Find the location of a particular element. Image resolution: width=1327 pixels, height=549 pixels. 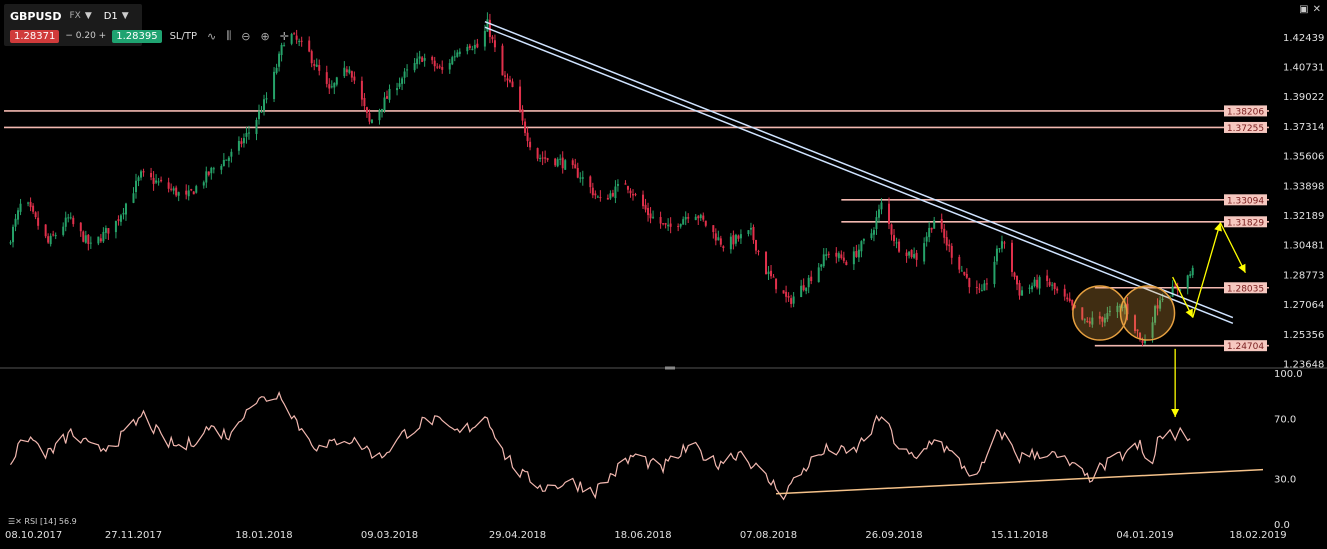

zoom-out-icon: ⊖ is located at coordinates (246, 36).